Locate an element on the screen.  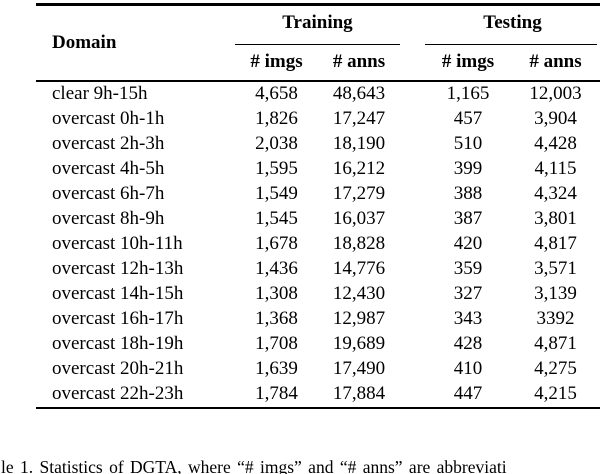
cell-test-anns: 12,003 is located at coordinates (555, 93).